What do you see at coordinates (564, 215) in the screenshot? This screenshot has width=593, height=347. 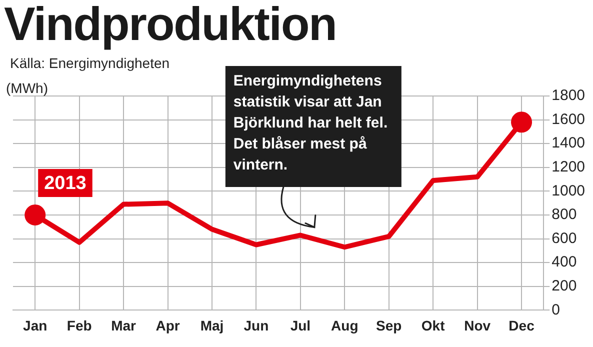 I see `y-tick-label: 800` at bounding box center [564, 215].